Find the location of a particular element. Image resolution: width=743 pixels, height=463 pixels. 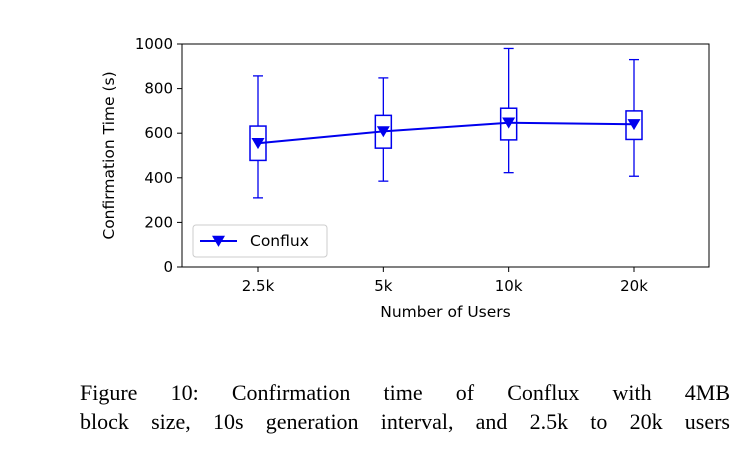

y-tick-label: 0 is located at coordinates (168, 267).